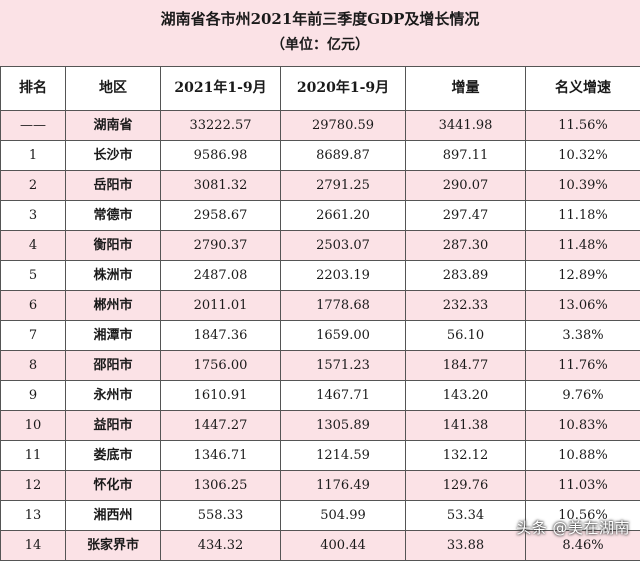 This screenshot has height=561, width=640. I want to click on gdp-2020-cell: 1176.49, so click(343, 486).